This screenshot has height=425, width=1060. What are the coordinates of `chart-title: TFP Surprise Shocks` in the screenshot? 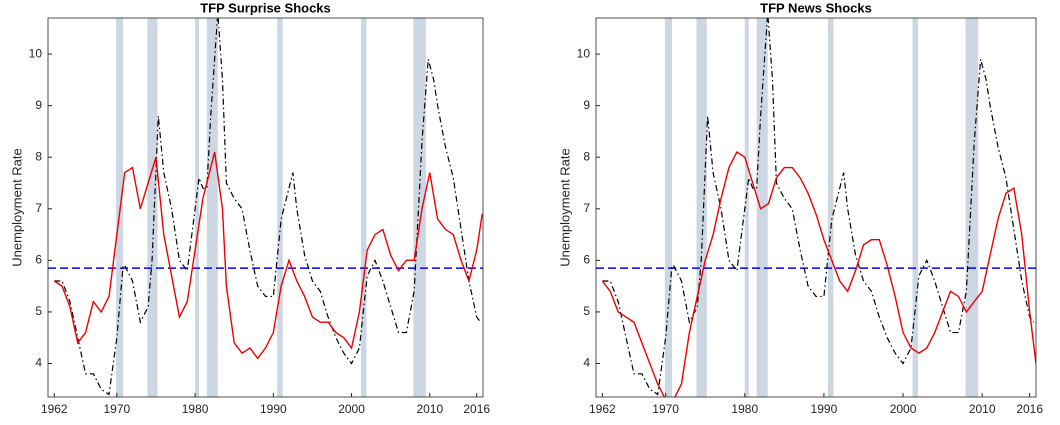 It's located at (265, 7).